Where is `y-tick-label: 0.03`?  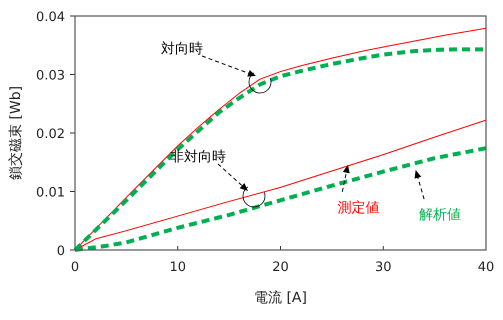
y-tick-label: 0.03 is located at coordinates (50, 76).